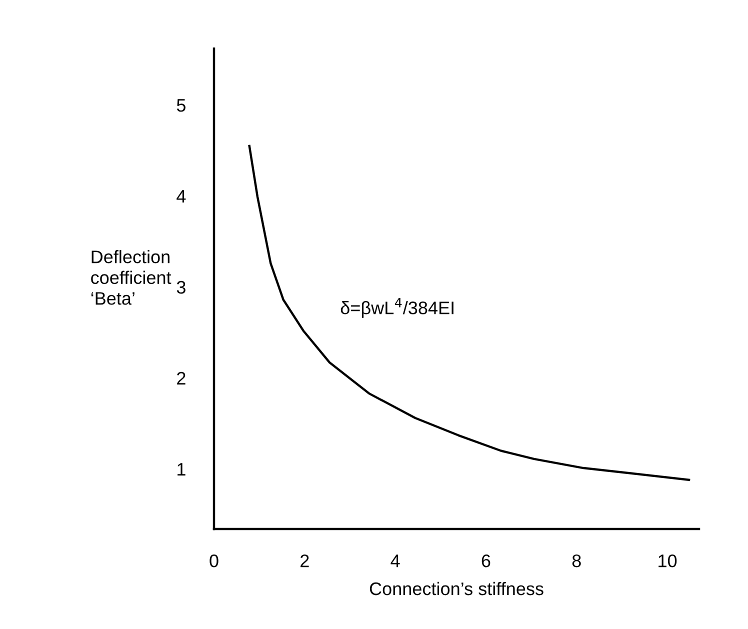  I want to click on y-tick-label: 3, so click(181, 287).